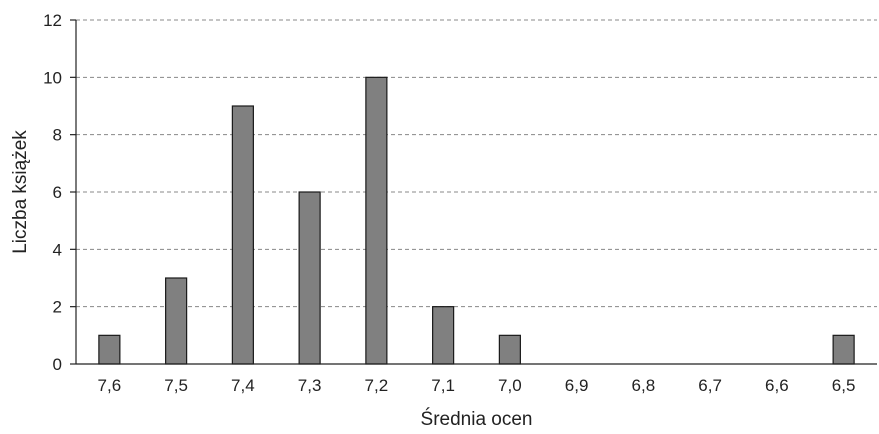 The height and width of the screenshot is (434, 879). I want to click on x-tick-label: 7,1, so click(443, 385).